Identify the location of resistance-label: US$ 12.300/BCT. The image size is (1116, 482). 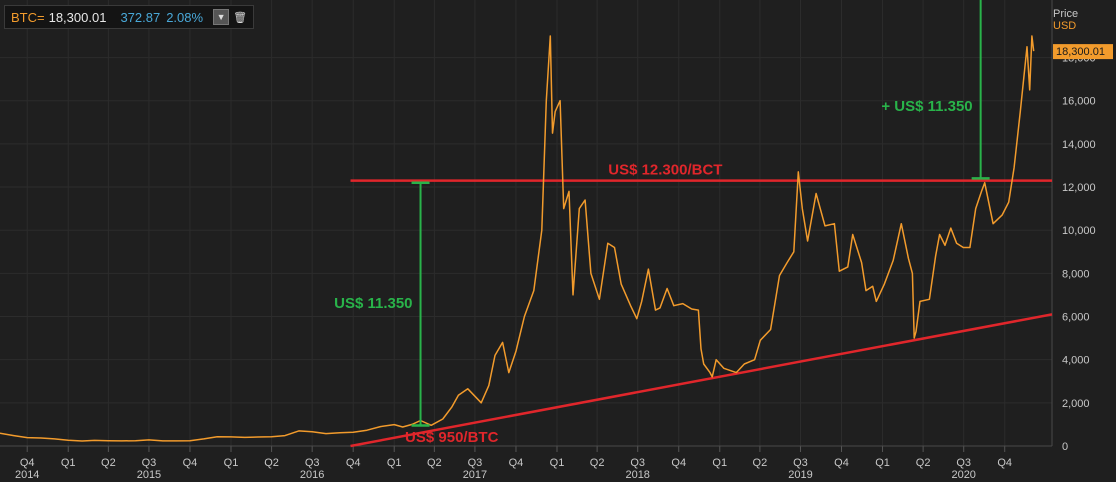
(665, 170).